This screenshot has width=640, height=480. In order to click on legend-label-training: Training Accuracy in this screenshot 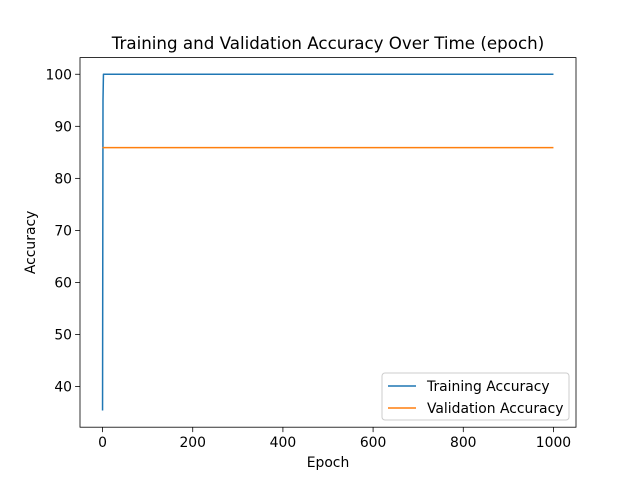, I will do `click(488, 387)`.